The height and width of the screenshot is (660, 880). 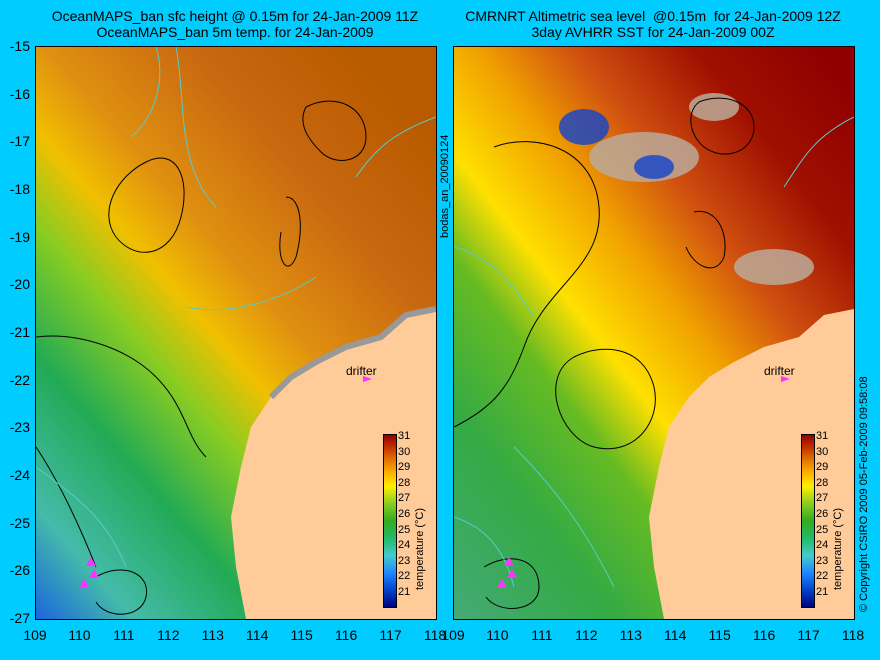 I want to click on colorbar-right, so click(x=808, y=521).